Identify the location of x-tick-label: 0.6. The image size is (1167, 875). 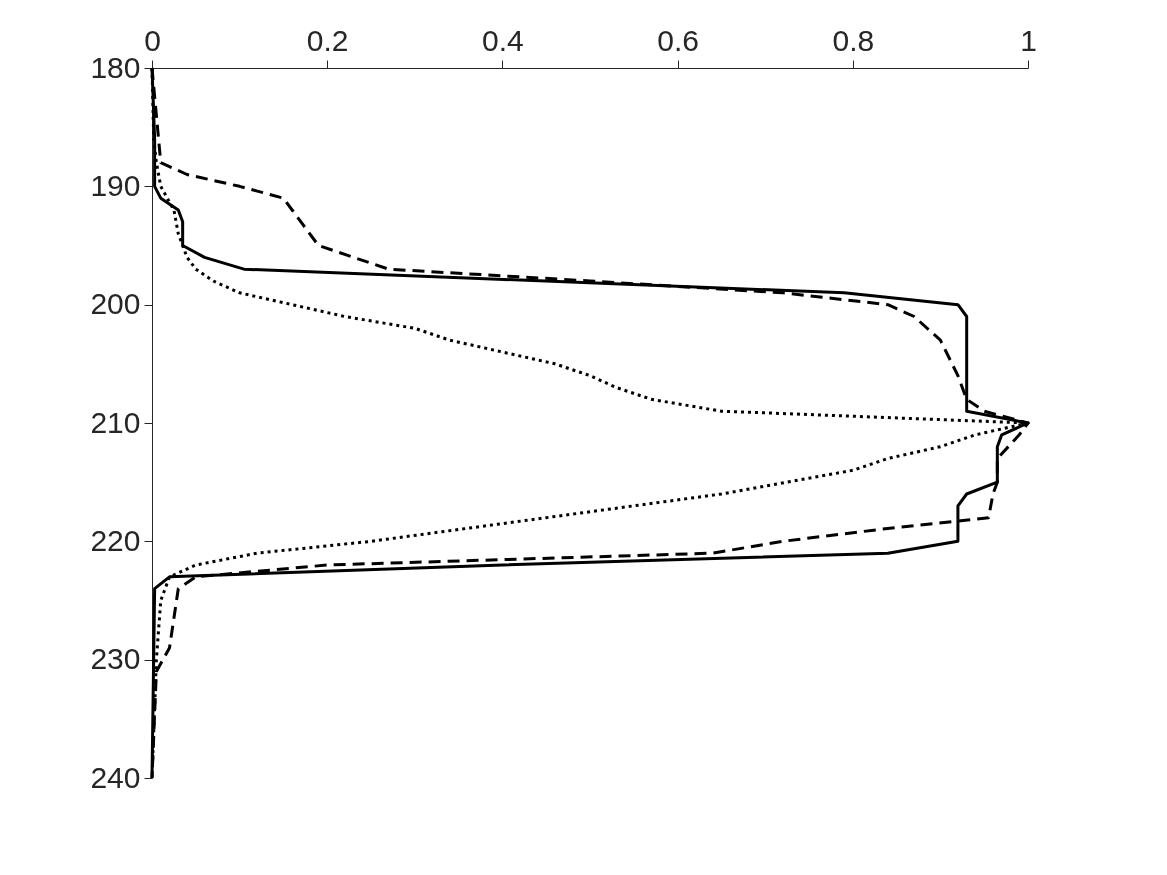
(678, 40).